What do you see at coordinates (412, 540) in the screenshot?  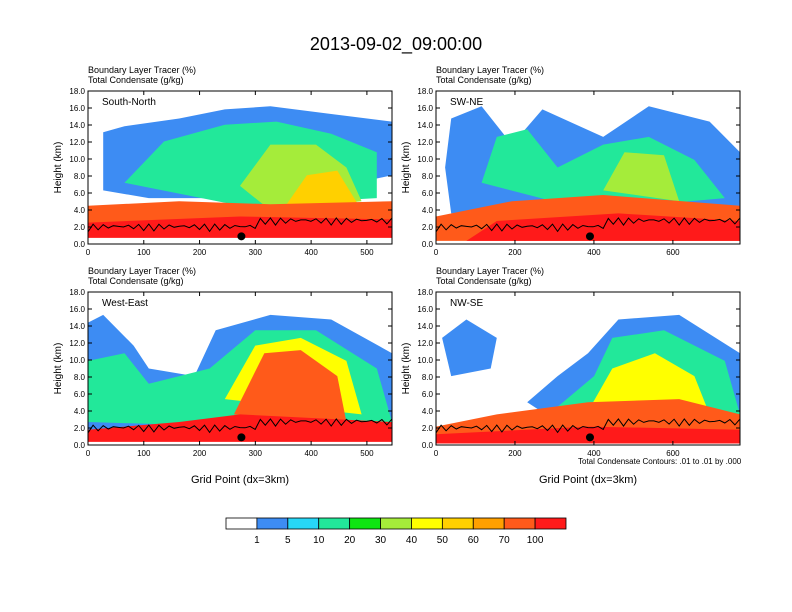 I see `colorbar-label: 40` at bounding box center [412, 540].